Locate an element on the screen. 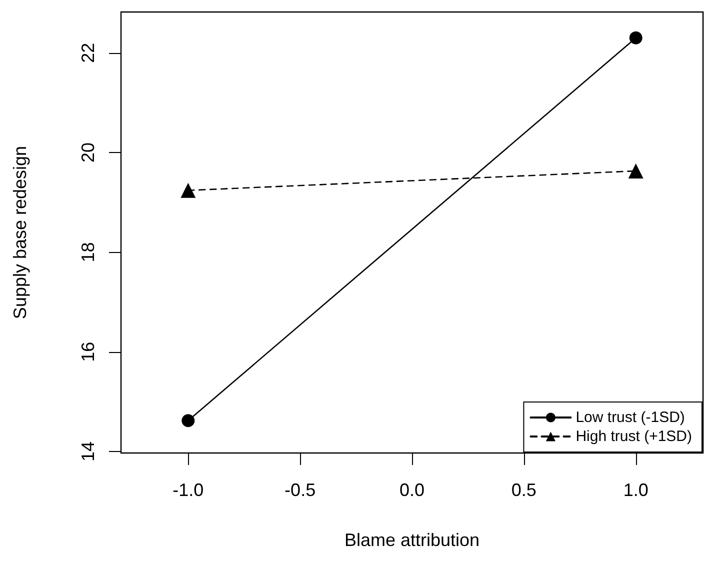  x-tick-label: 0.5 is located at coordinates (523, 490).